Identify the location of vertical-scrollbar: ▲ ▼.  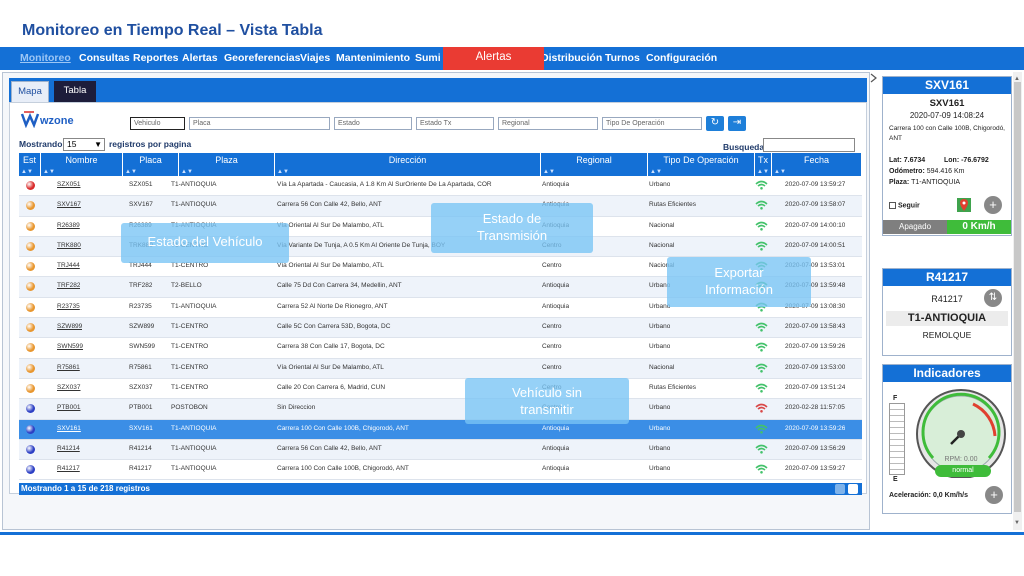
(1017, 301).